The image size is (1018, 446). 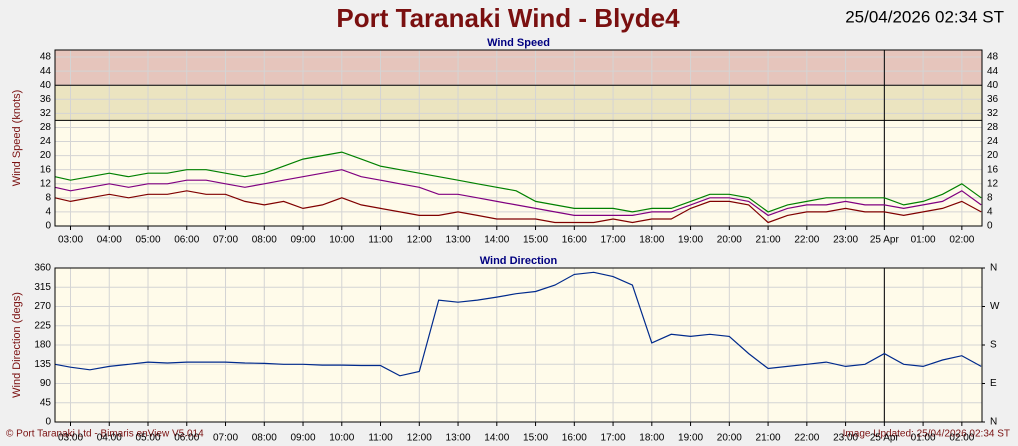 I want to click on y2-tick-label: S, so click(x=993, y=345).